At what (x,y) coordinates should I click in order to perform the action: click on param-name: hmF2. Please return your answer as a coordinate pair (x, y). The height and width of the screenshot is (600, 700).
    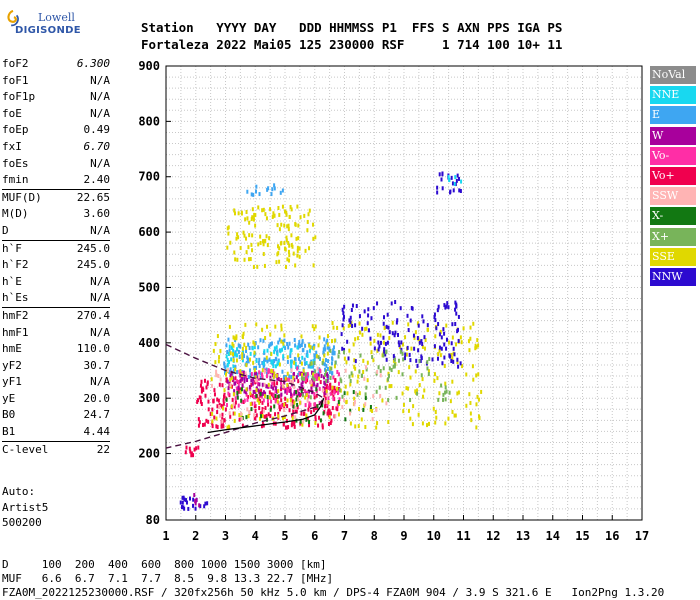
    Looking at the image, I should click on (15, 315).